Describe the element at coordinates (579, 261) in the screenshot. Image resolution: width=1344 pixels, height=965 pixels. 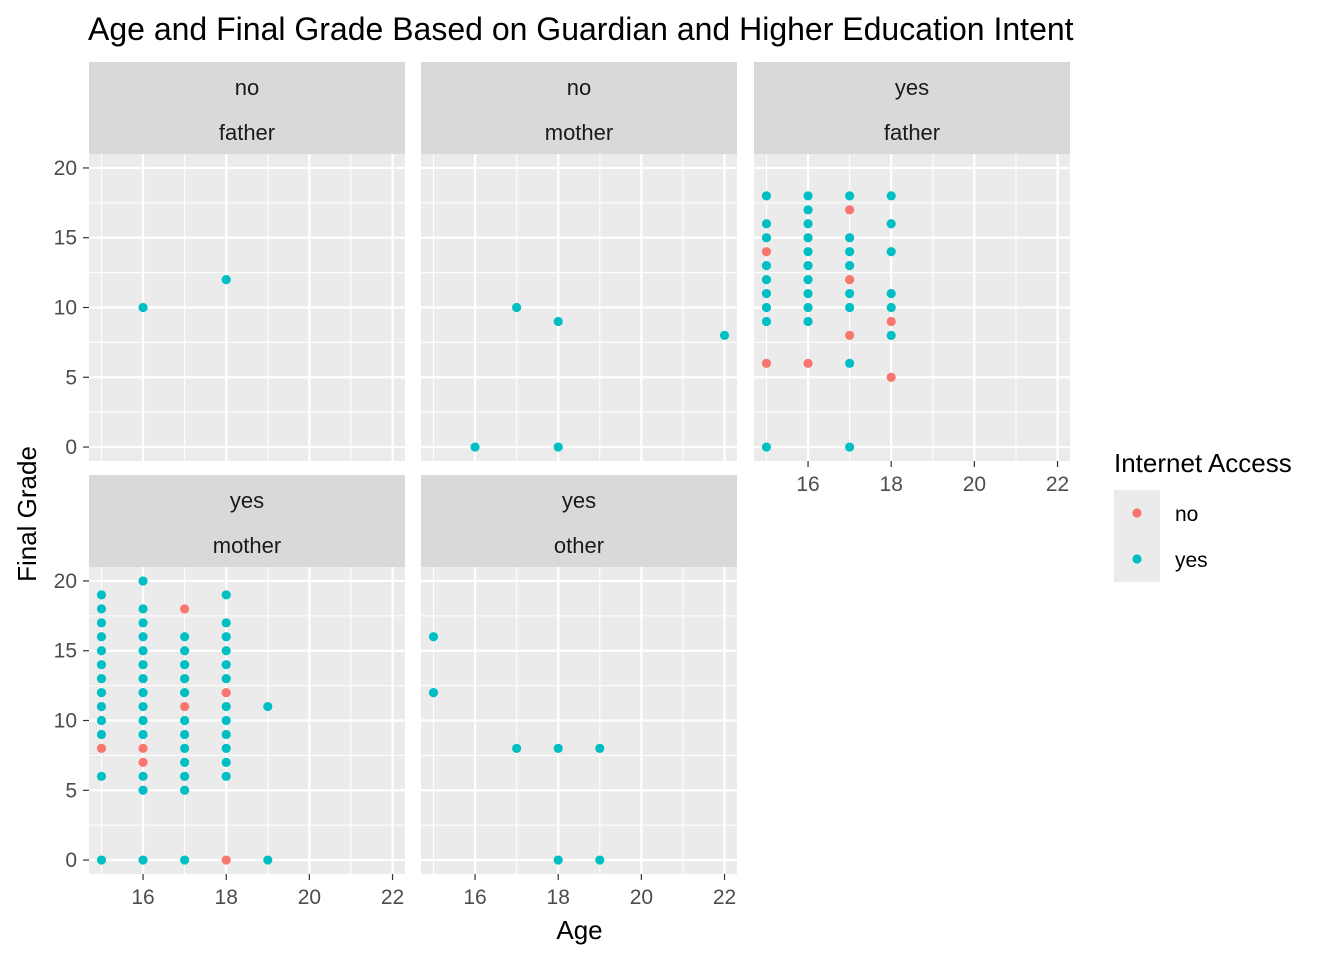
I see `facet-panel: no mother` at that location.